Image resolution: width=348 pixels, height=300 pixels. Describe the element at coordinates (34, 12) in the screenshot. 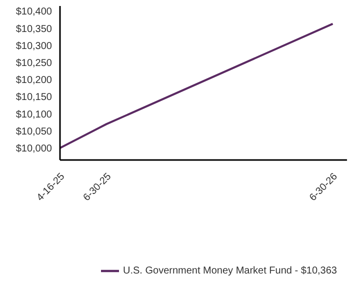

I see `y-tick-label: $10,400` at that location.